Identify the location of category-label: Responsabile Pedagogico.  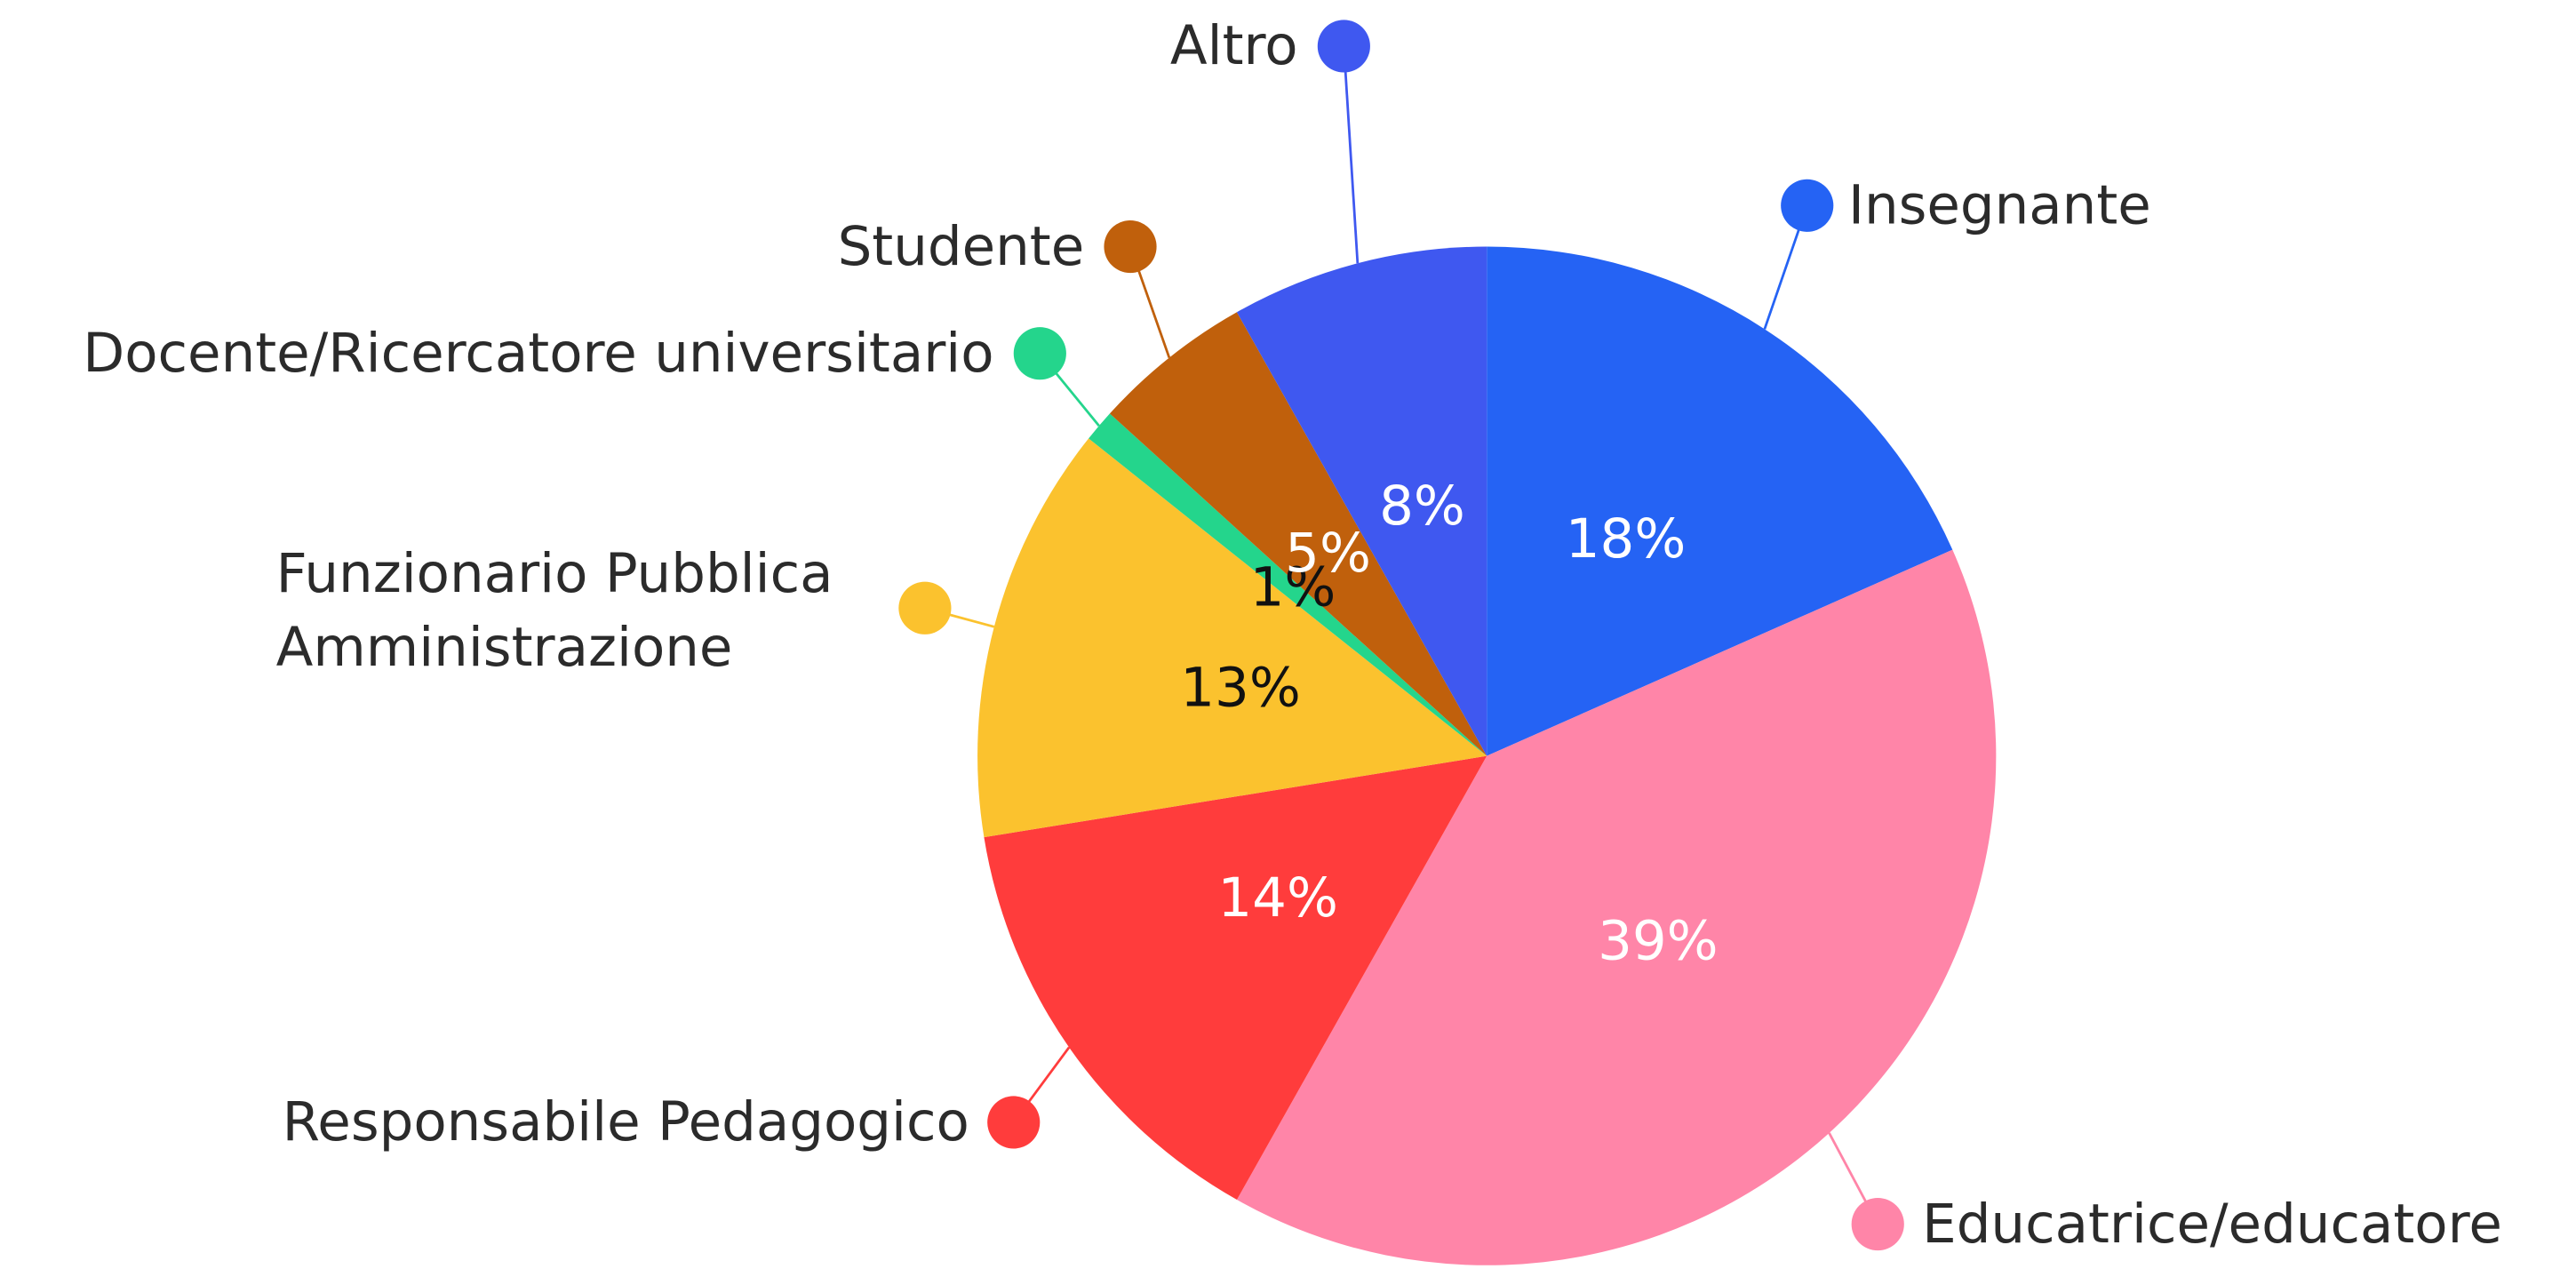
(626, 1121).